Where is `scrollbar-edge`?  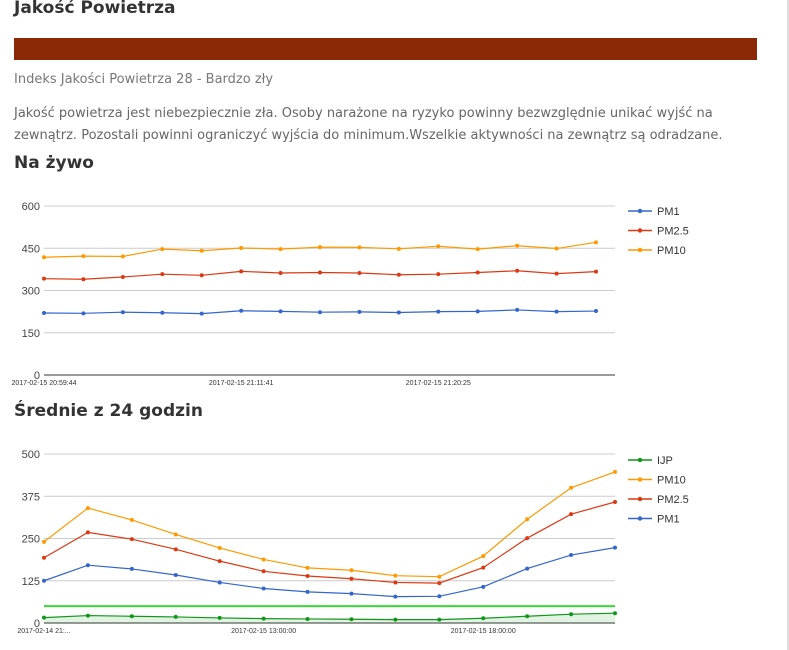
scrollbar-edge is located at coordinates (788, 325).